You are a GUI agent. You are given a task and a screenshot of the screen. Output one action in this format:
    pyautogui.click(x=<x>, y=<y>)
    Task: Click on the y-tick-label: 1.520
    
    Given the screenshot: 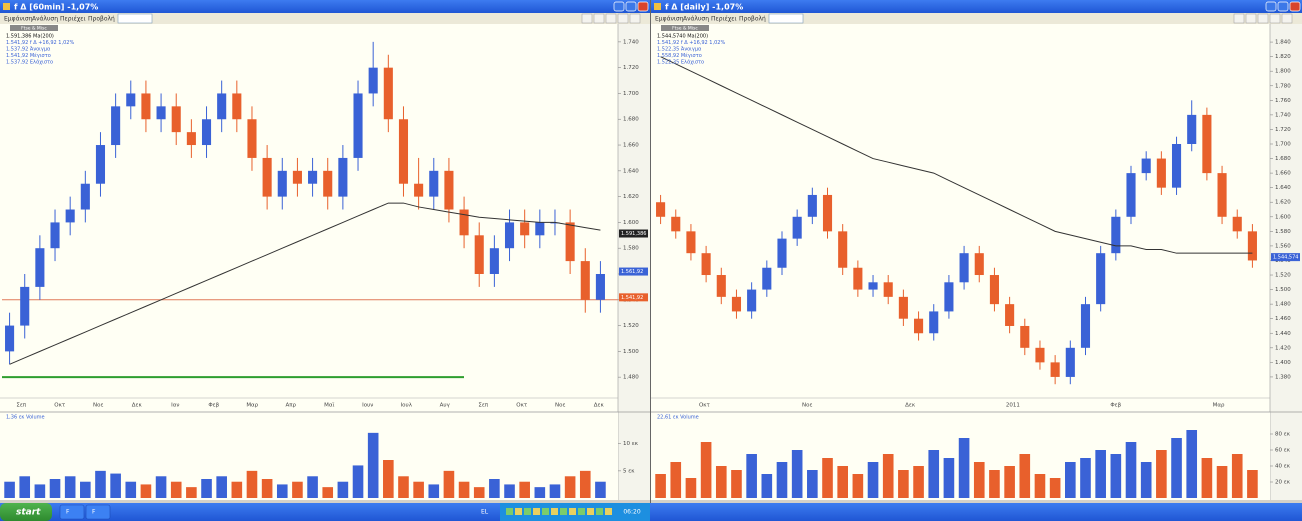 What is the action you would take?
    pyautogui.click(x=1283, y=276)
    